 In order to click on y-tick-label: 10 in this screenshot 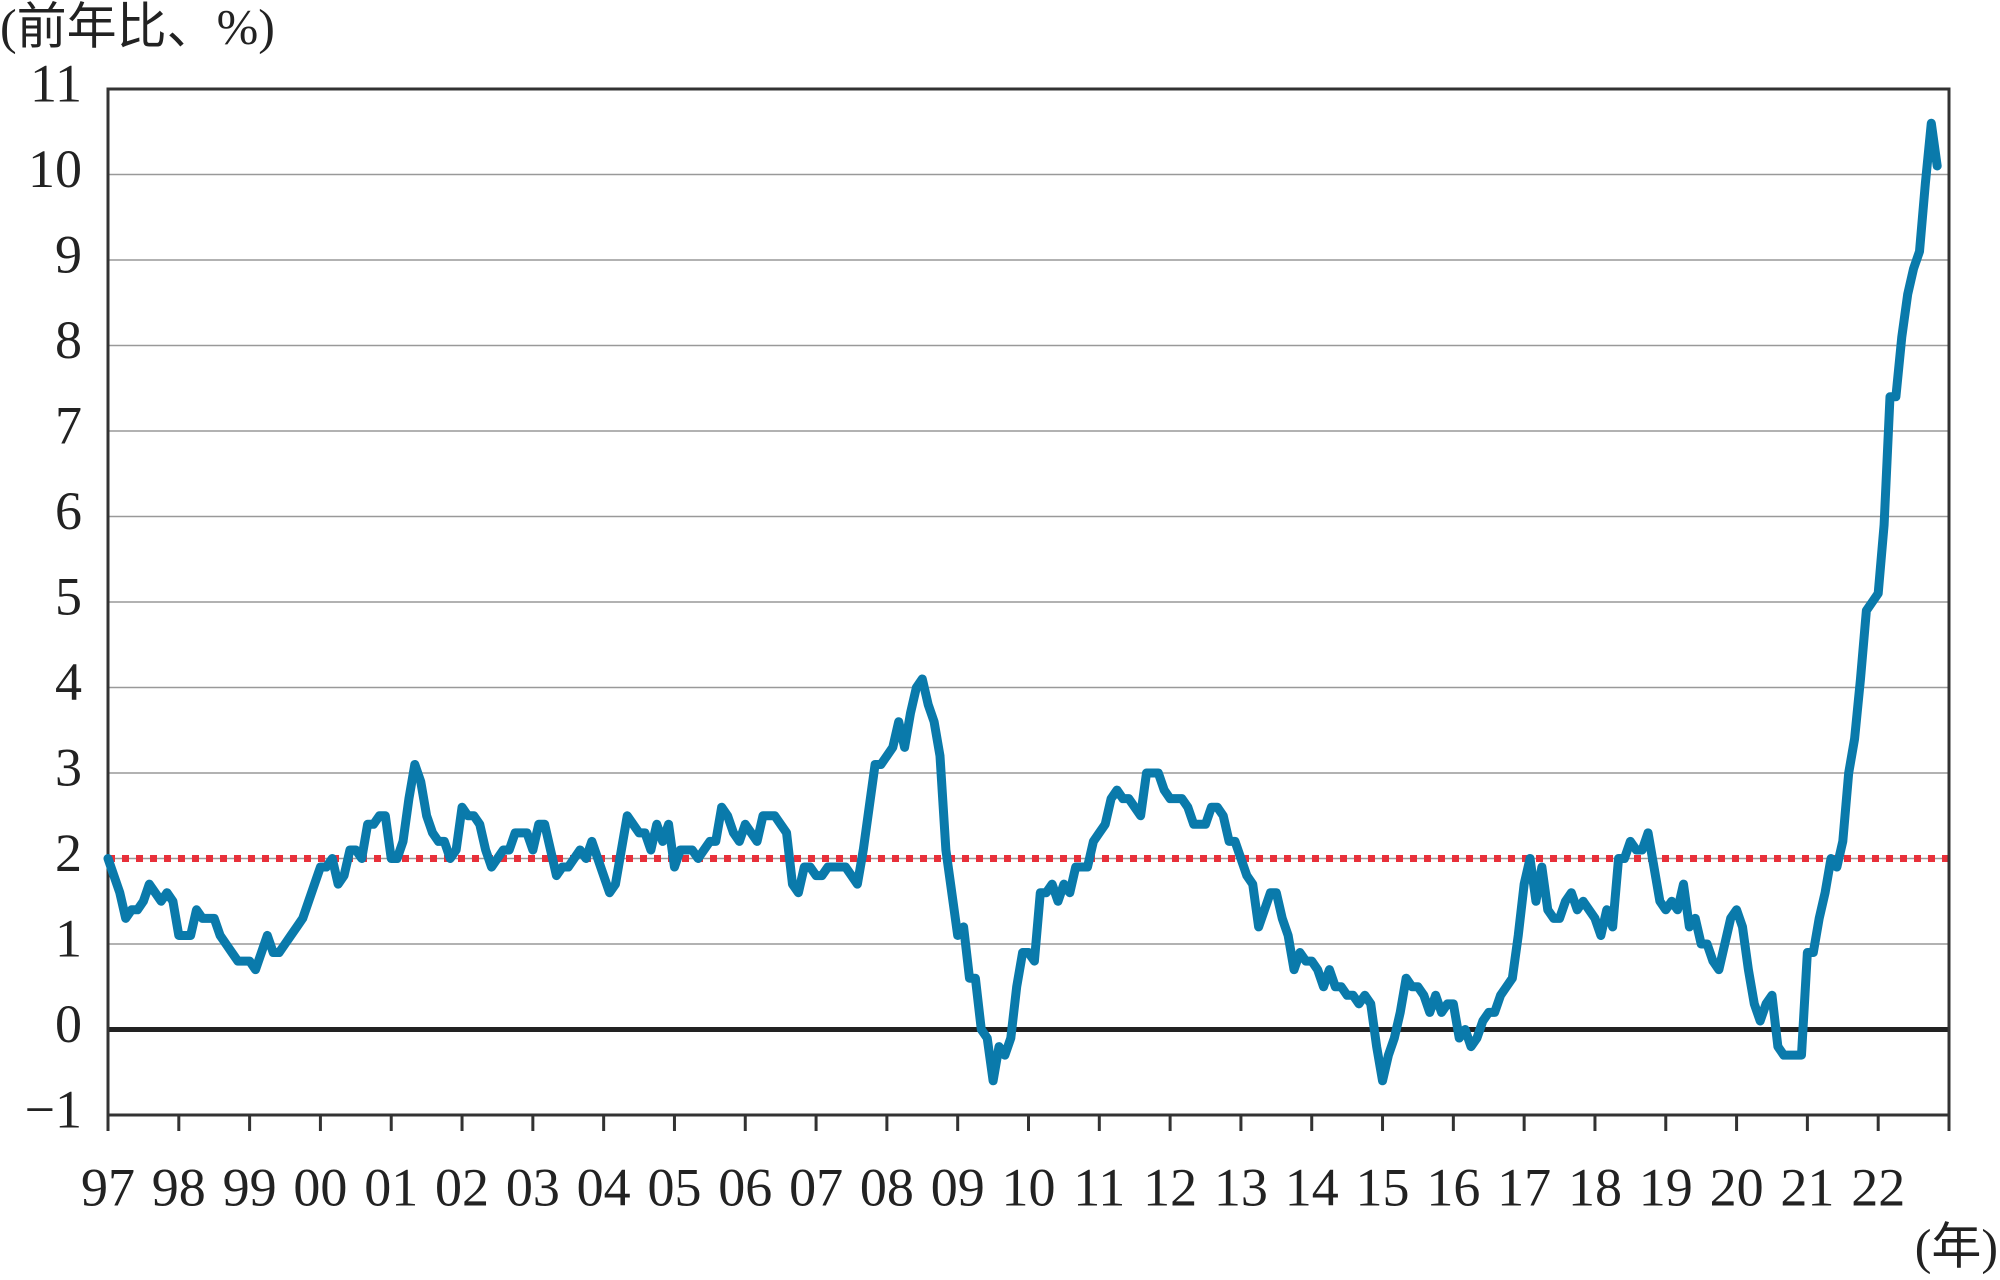, I will do `click(55, 169)`.